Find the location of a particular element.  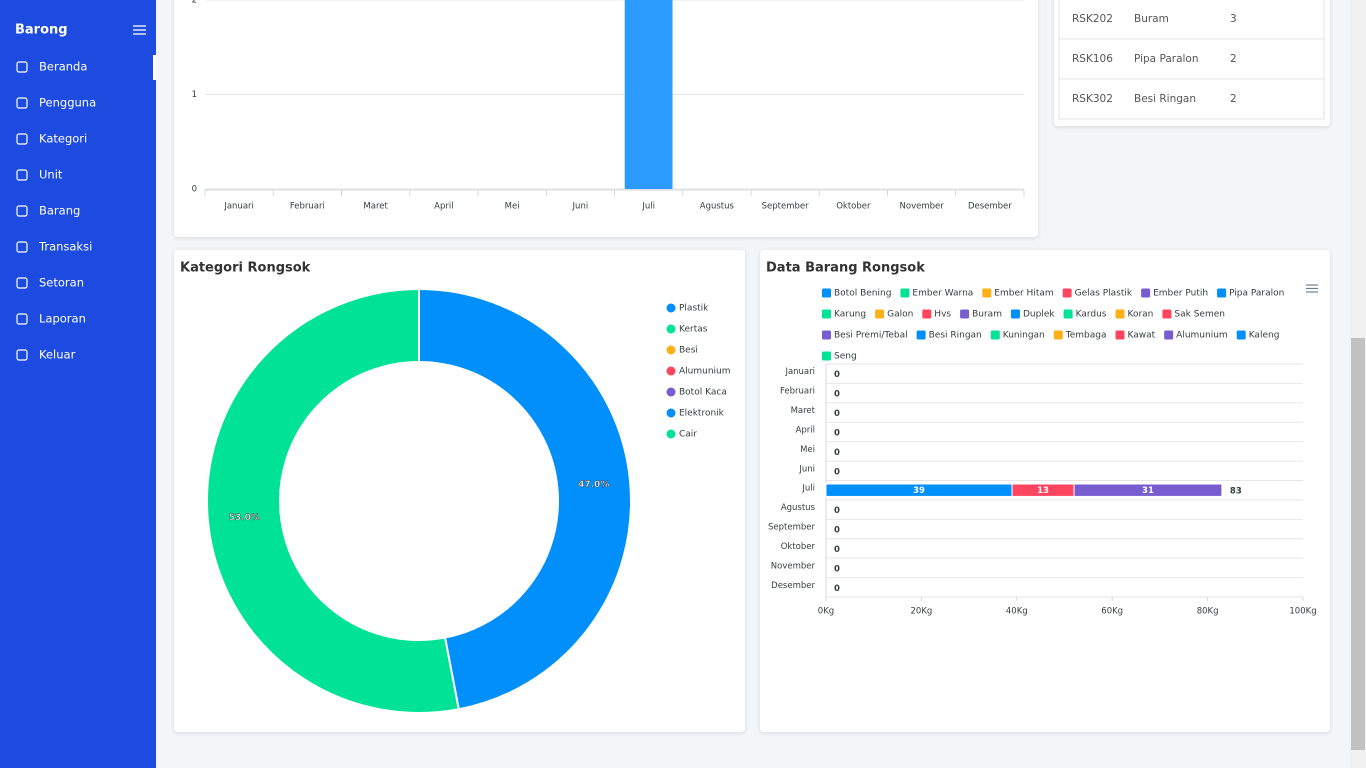

data-label: 13 is located at coordinates (1043, 491).